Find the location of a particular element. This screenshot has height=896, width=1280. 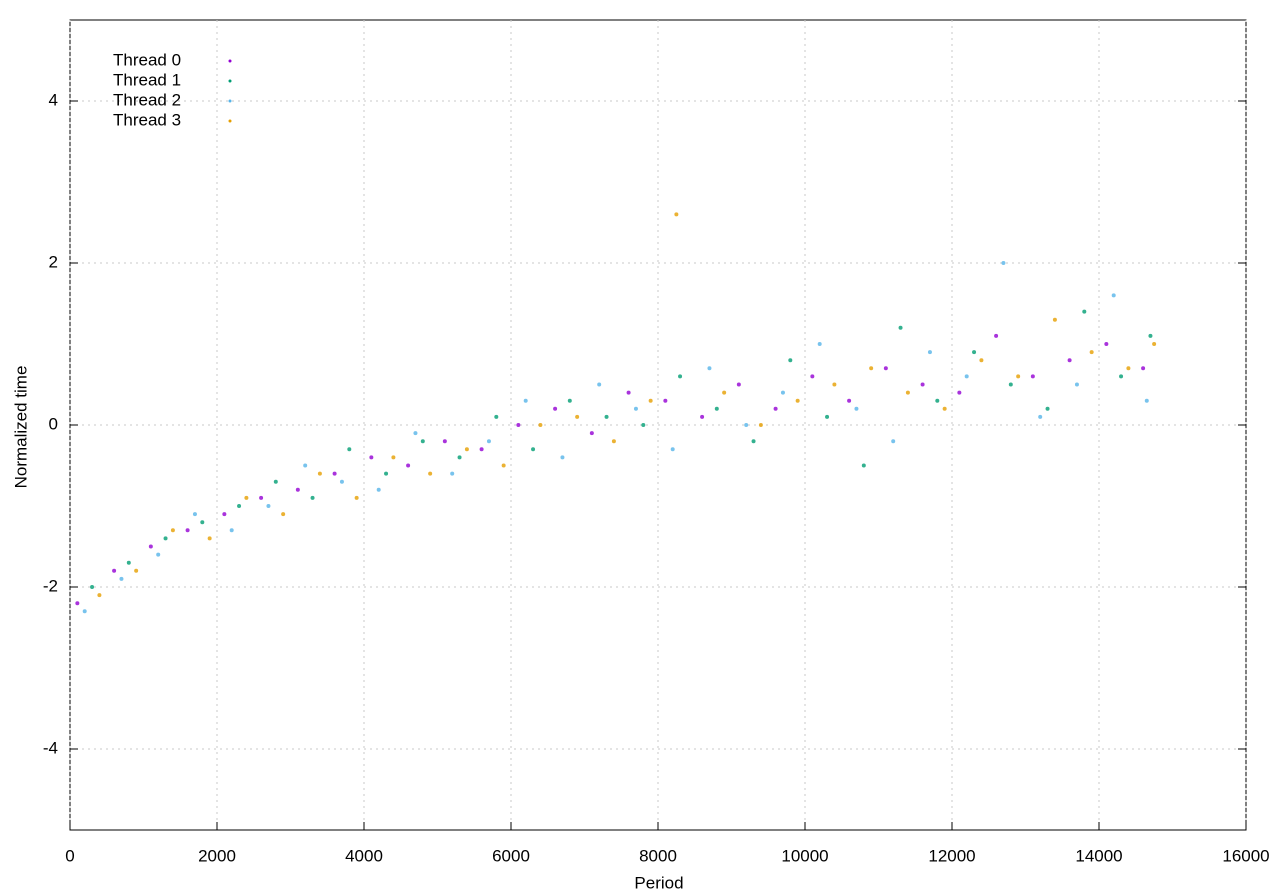

x-tick-label: 14000 is located at coordinates (1098, 855).